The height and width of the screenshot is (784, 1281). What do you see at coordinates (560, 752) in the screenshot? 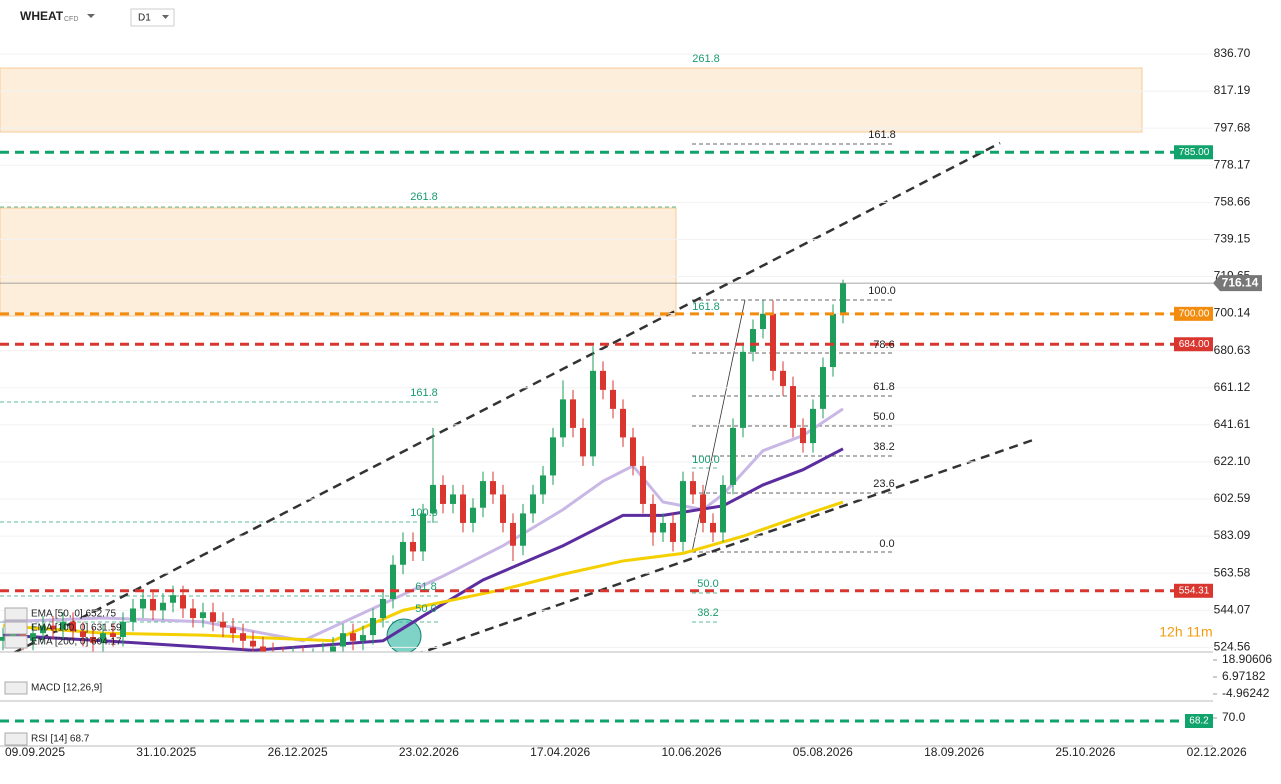
I see `x-tick-label: 17.04.2026` at bounding box center [560, 752].